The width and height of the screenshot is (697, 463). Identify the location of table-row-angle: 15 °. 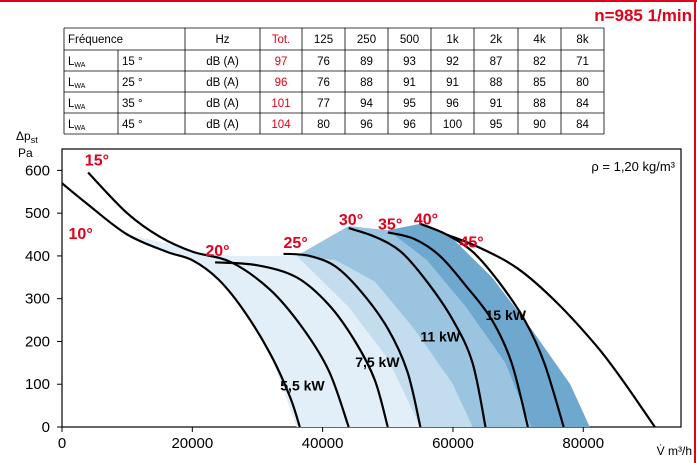
(132, 62).